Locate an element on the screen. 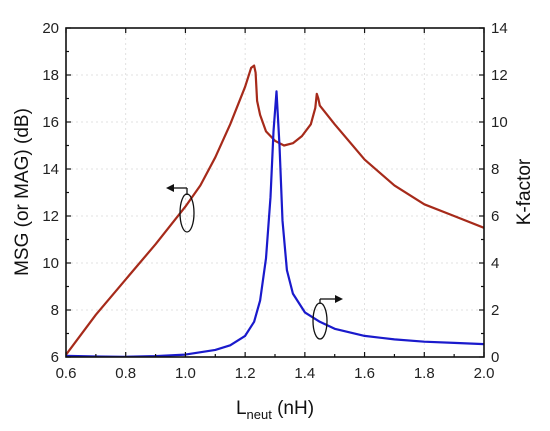 The height and width of the screenshot is (431, 550). x-tick-label: 1.2 is located at coordinates (245, 373).